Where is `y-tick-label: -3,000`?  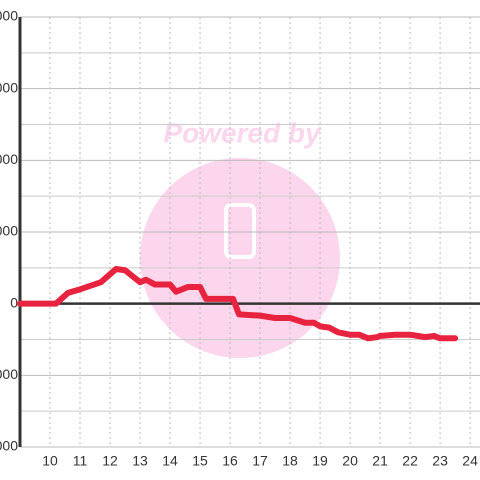 y-tick-label: -3,000 is located at coordinates (9, 374).